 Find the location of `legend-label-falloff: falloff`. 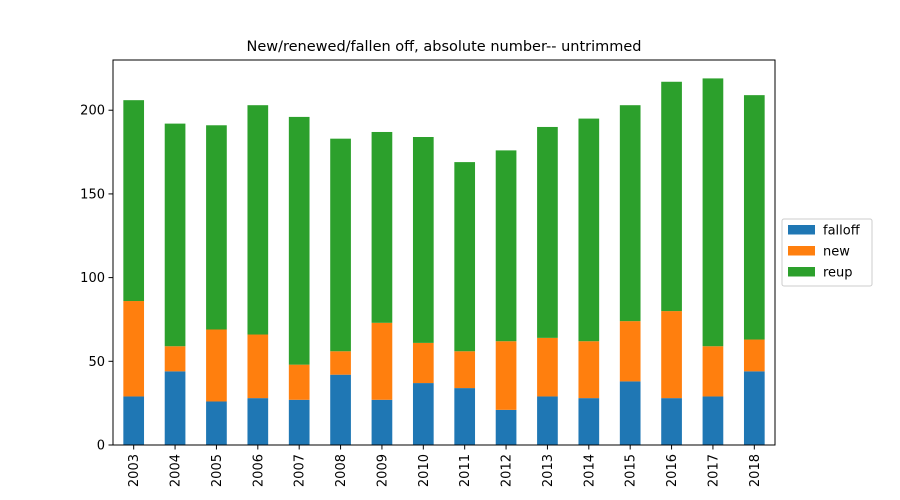

legend-label-falloff: falloff is located at coordinates (842, 231).